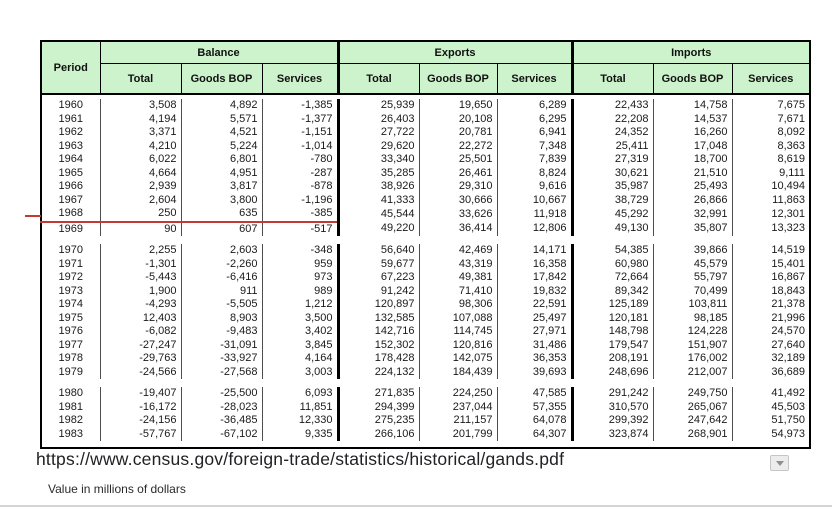 The width and height of the screenshot is (832, 508). What do you see at coordinates (221, 421) in the screenshot?
I see `value-cell: -36,485` at bounding box center [221, 421].